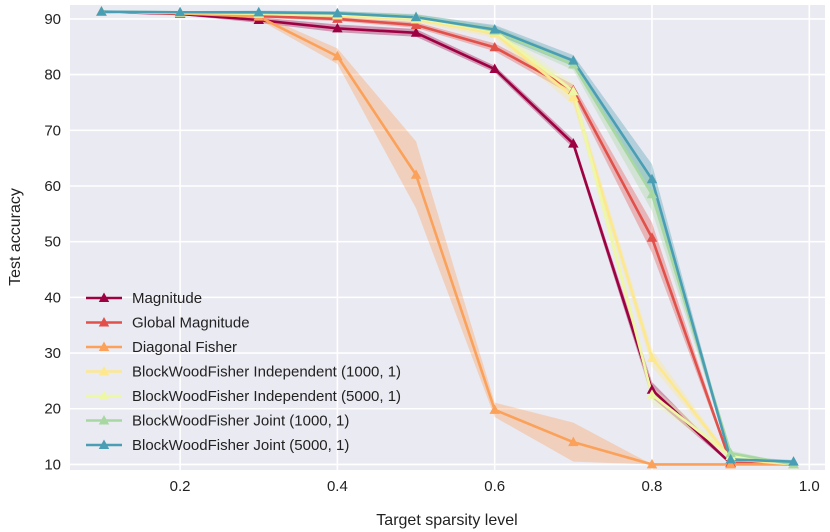 The image size is (830, 532). What do you see at coordinates (180, 486) in the screenshot?
I see `x-tick-label: 0.2` at bounding box center [180, 486].